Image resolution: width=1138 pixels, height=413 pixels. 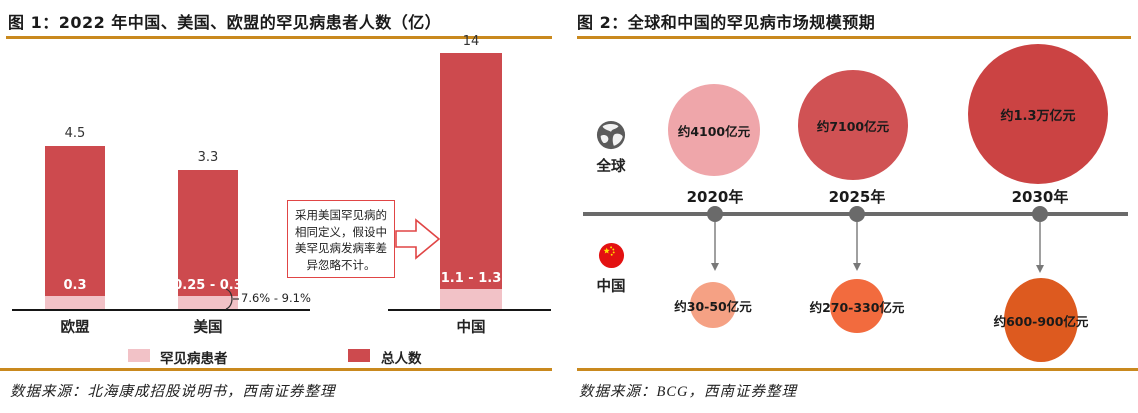 I want to click on legend-swatch-patients, so click(x=139, y=355).